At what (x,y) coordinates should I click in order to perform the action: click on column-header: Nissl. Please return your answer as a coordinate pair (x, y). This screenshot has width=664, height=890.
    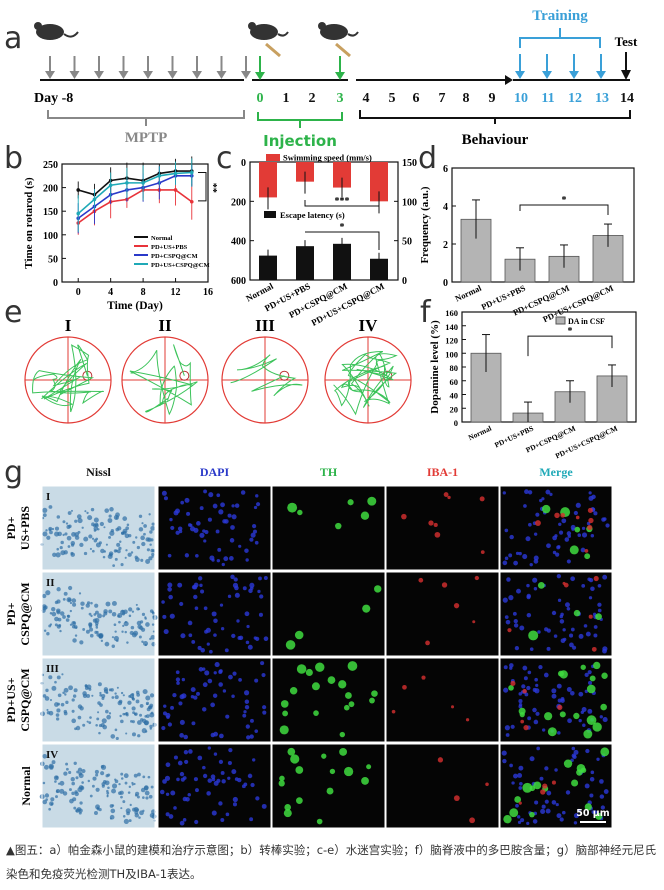
    Looking at the image, I should click on (98, 472).